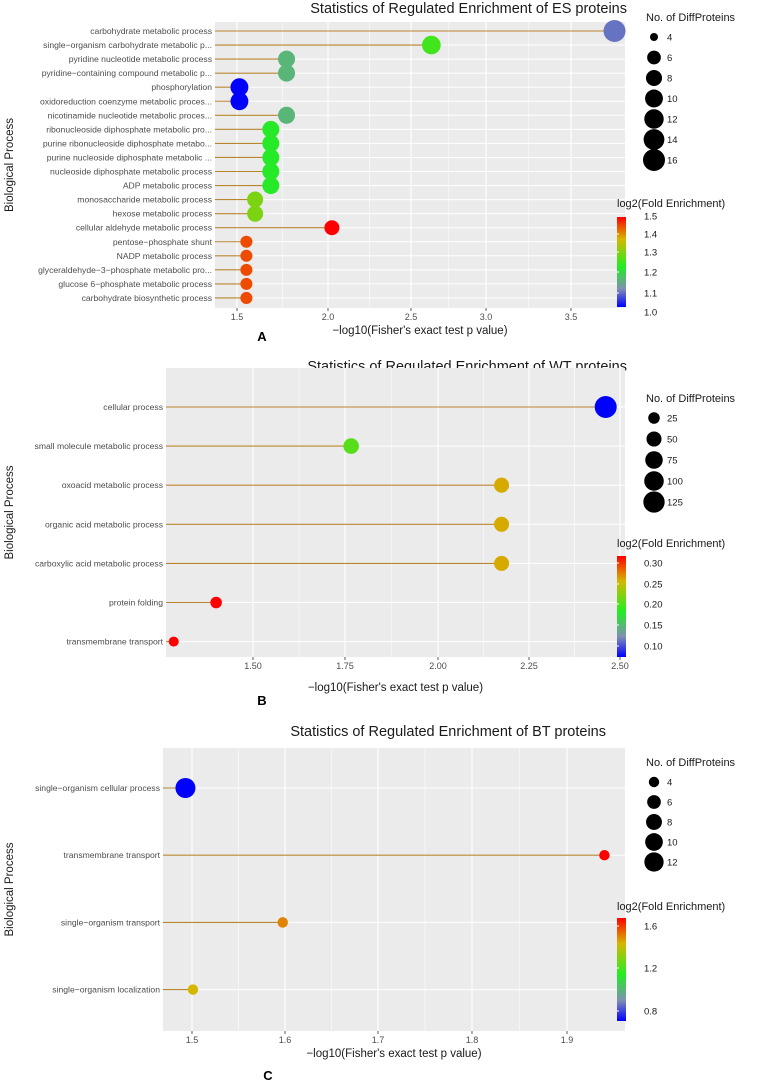 This screenshot has width=763, height=1081. What do you see at coordinates (650, 273) in the screenshot?
I see `color-tick-label: 1.2` at bounding box center [650, 273].